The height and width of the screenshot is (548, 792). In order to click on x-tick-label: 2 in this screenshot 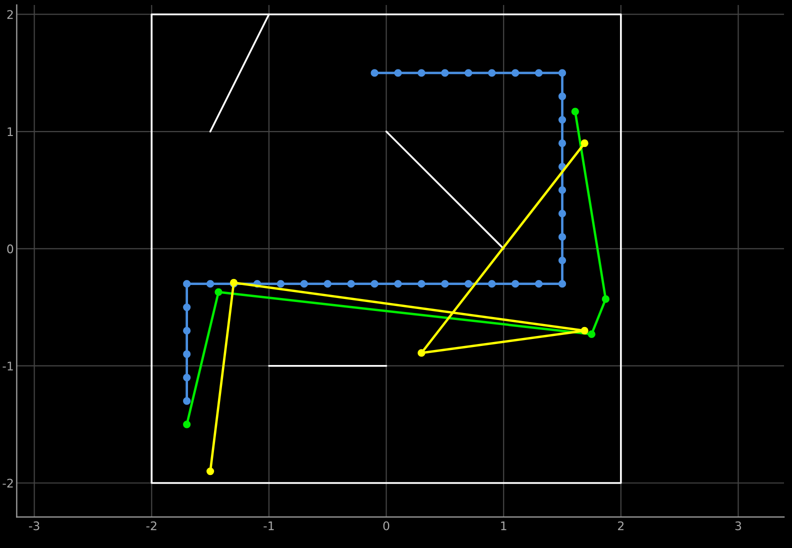, I will do `click(621, 525)`.